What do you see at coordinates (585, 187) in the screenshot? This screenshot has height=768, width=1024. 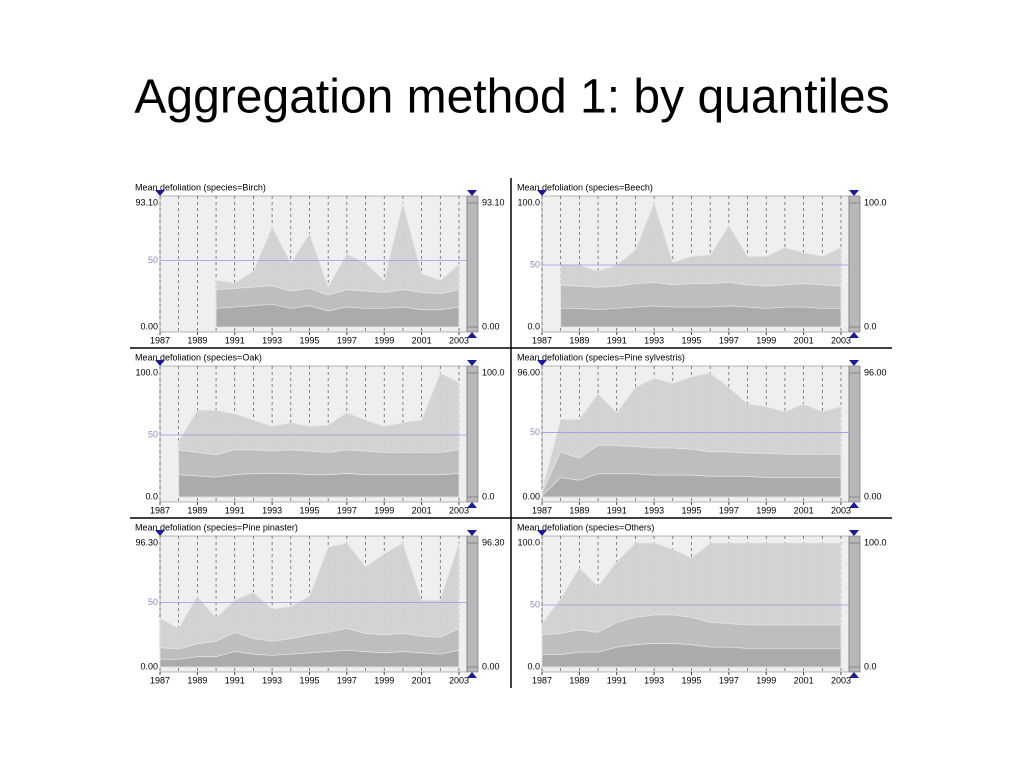 I see `panel-title: Mean defoliation (species=Beech)` at bounding box center [585, 187].